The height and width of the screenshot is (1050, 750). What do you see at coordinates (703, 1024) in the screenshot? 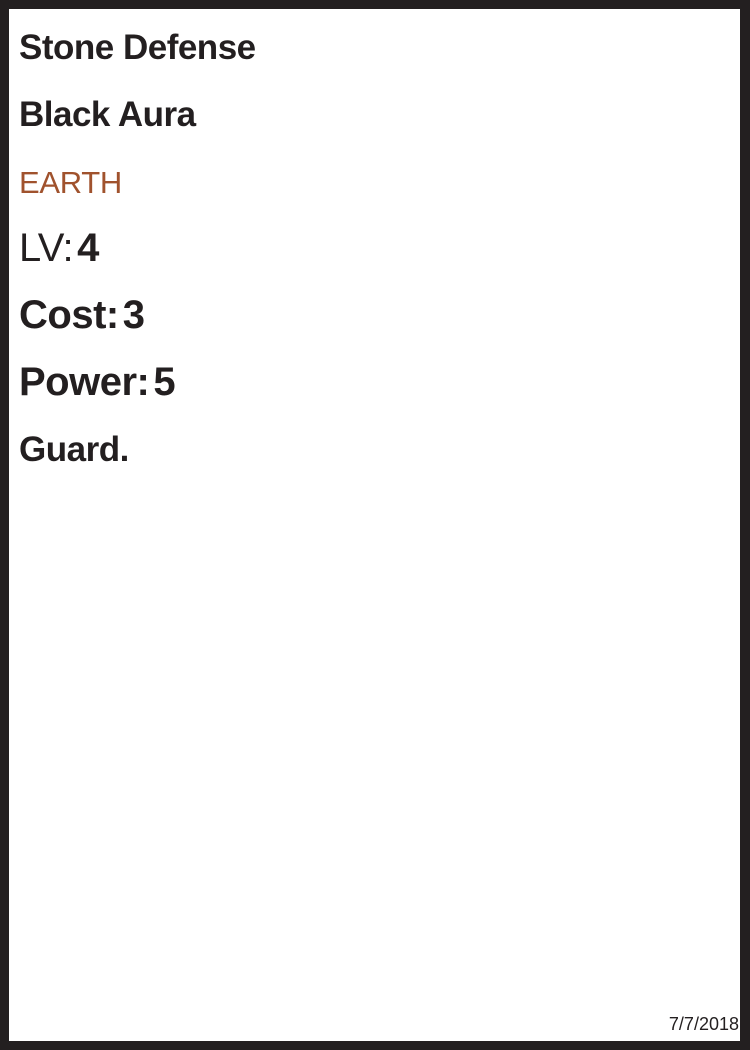
I see `card-date: 7/7/2018` at bounding box center [703, 1024].